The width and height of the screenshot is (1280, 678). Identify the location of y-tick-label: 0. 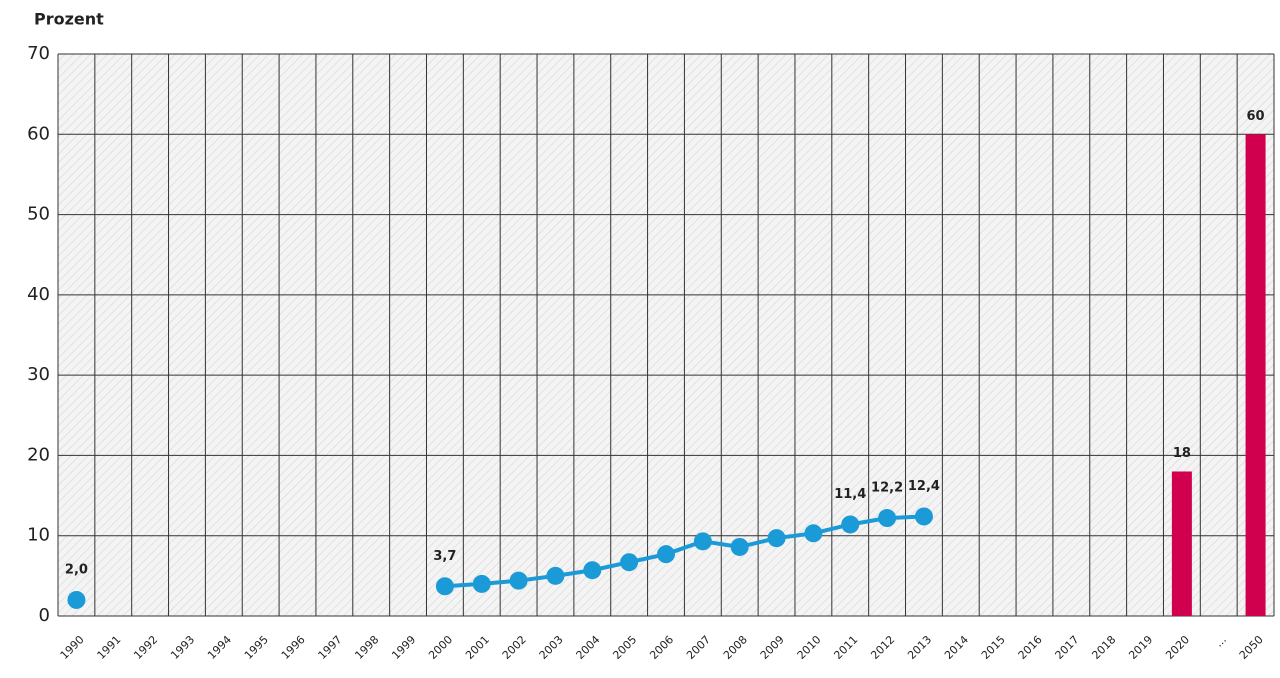
(44, 615).